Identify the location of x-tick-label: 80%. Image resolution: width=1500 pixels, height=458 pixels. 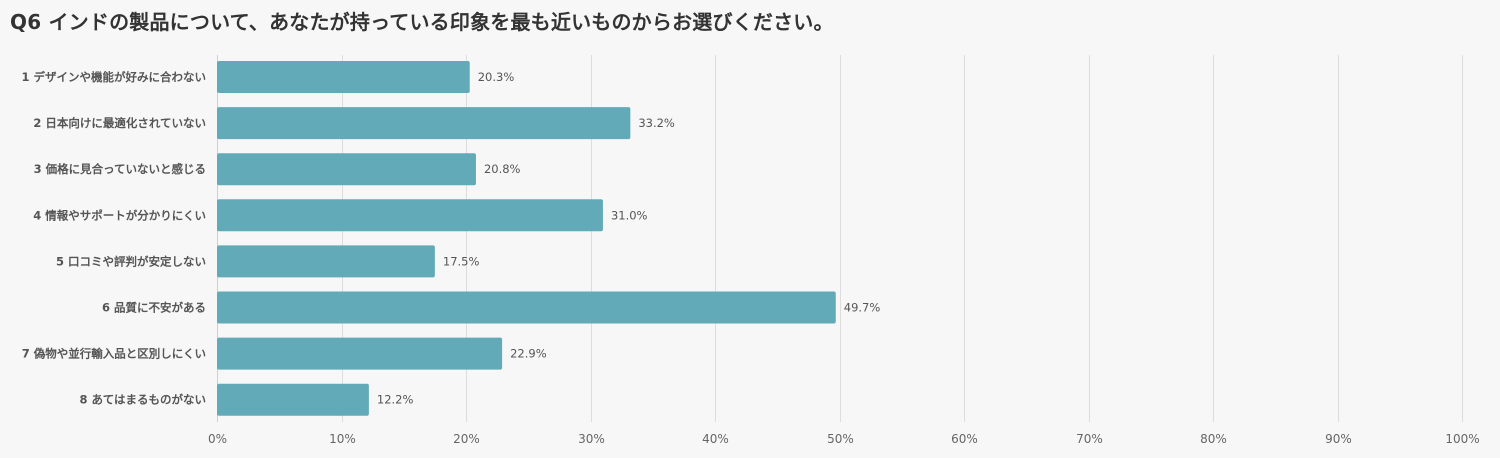
(1213, 439).